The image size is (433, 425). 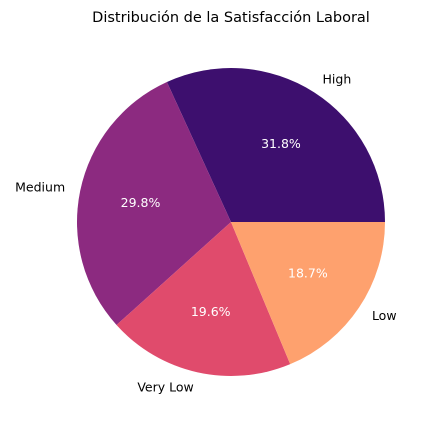 I want to click on pie-slice-low, so click(x=308, y=293).